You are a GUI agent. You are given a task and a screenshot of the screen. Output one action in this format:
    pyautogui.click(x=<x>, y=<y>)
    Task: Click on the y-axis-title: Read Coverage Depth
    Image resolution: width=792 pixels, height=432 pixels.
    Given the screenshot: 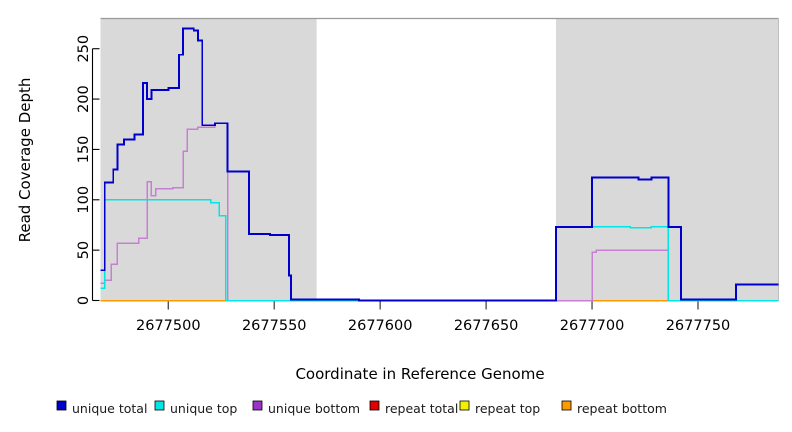 What is the action you would take?
    pyautogui.click(x=25, y=160)
    